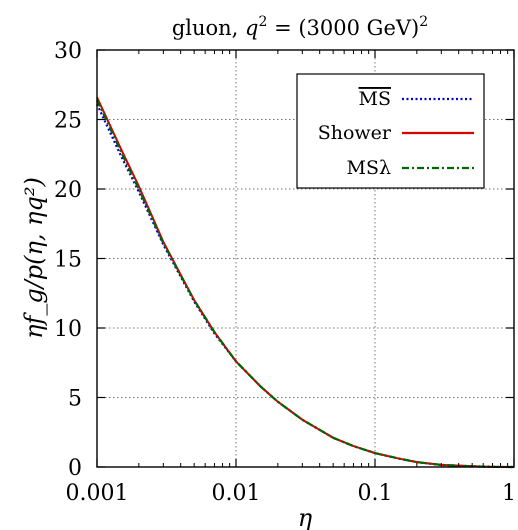 This screenshot has height=530, width=518. I want to click on y-tick-label: 15, so click(68, 260).